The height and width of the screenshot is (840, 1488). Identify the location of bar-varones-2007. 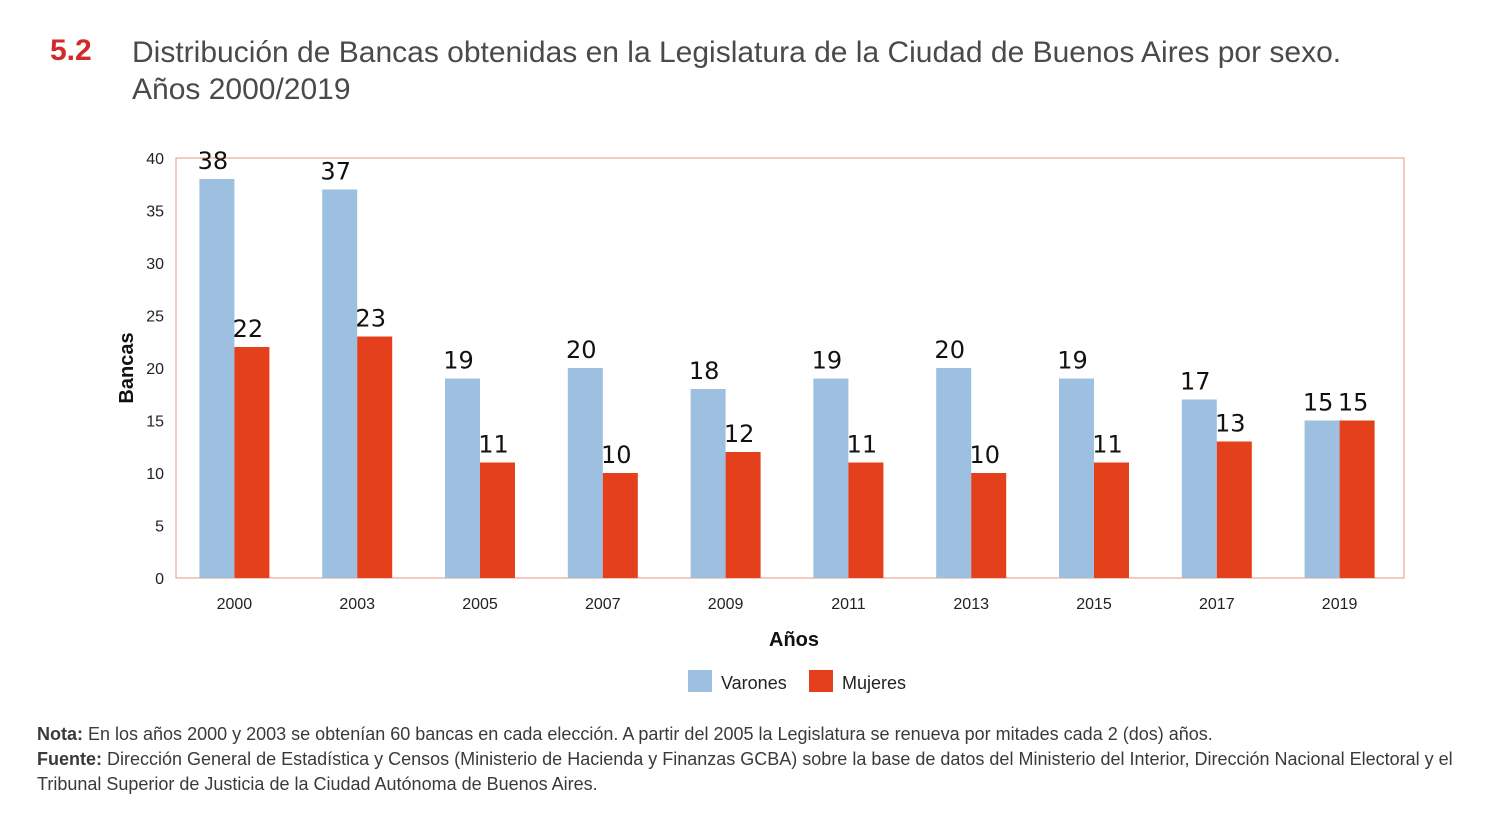
(585, 473).